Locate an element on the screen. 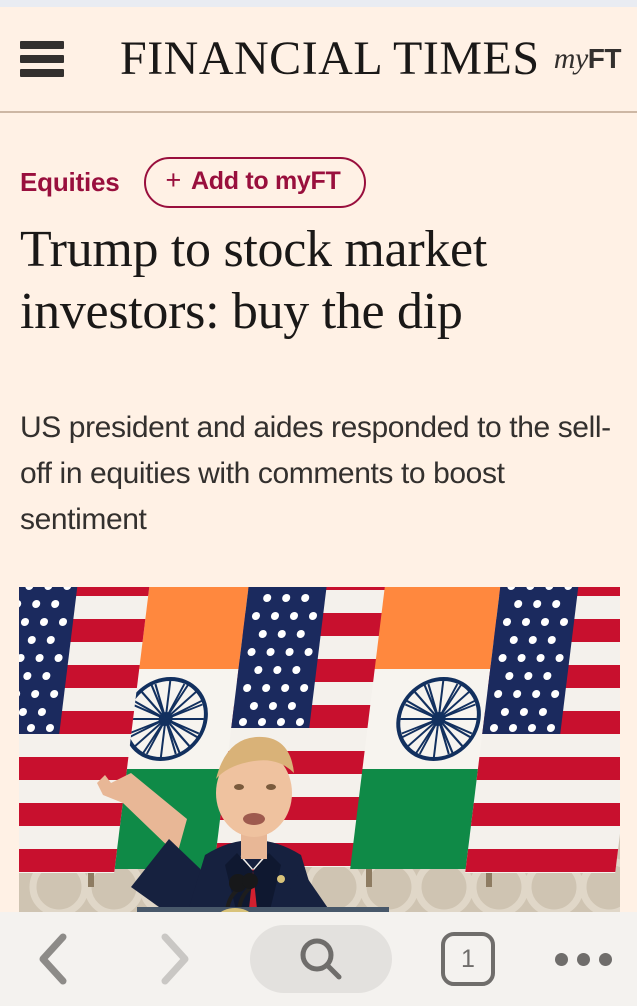 This screenshot has height=1006, width=637. search-icon is located at coordinates (321, 959).